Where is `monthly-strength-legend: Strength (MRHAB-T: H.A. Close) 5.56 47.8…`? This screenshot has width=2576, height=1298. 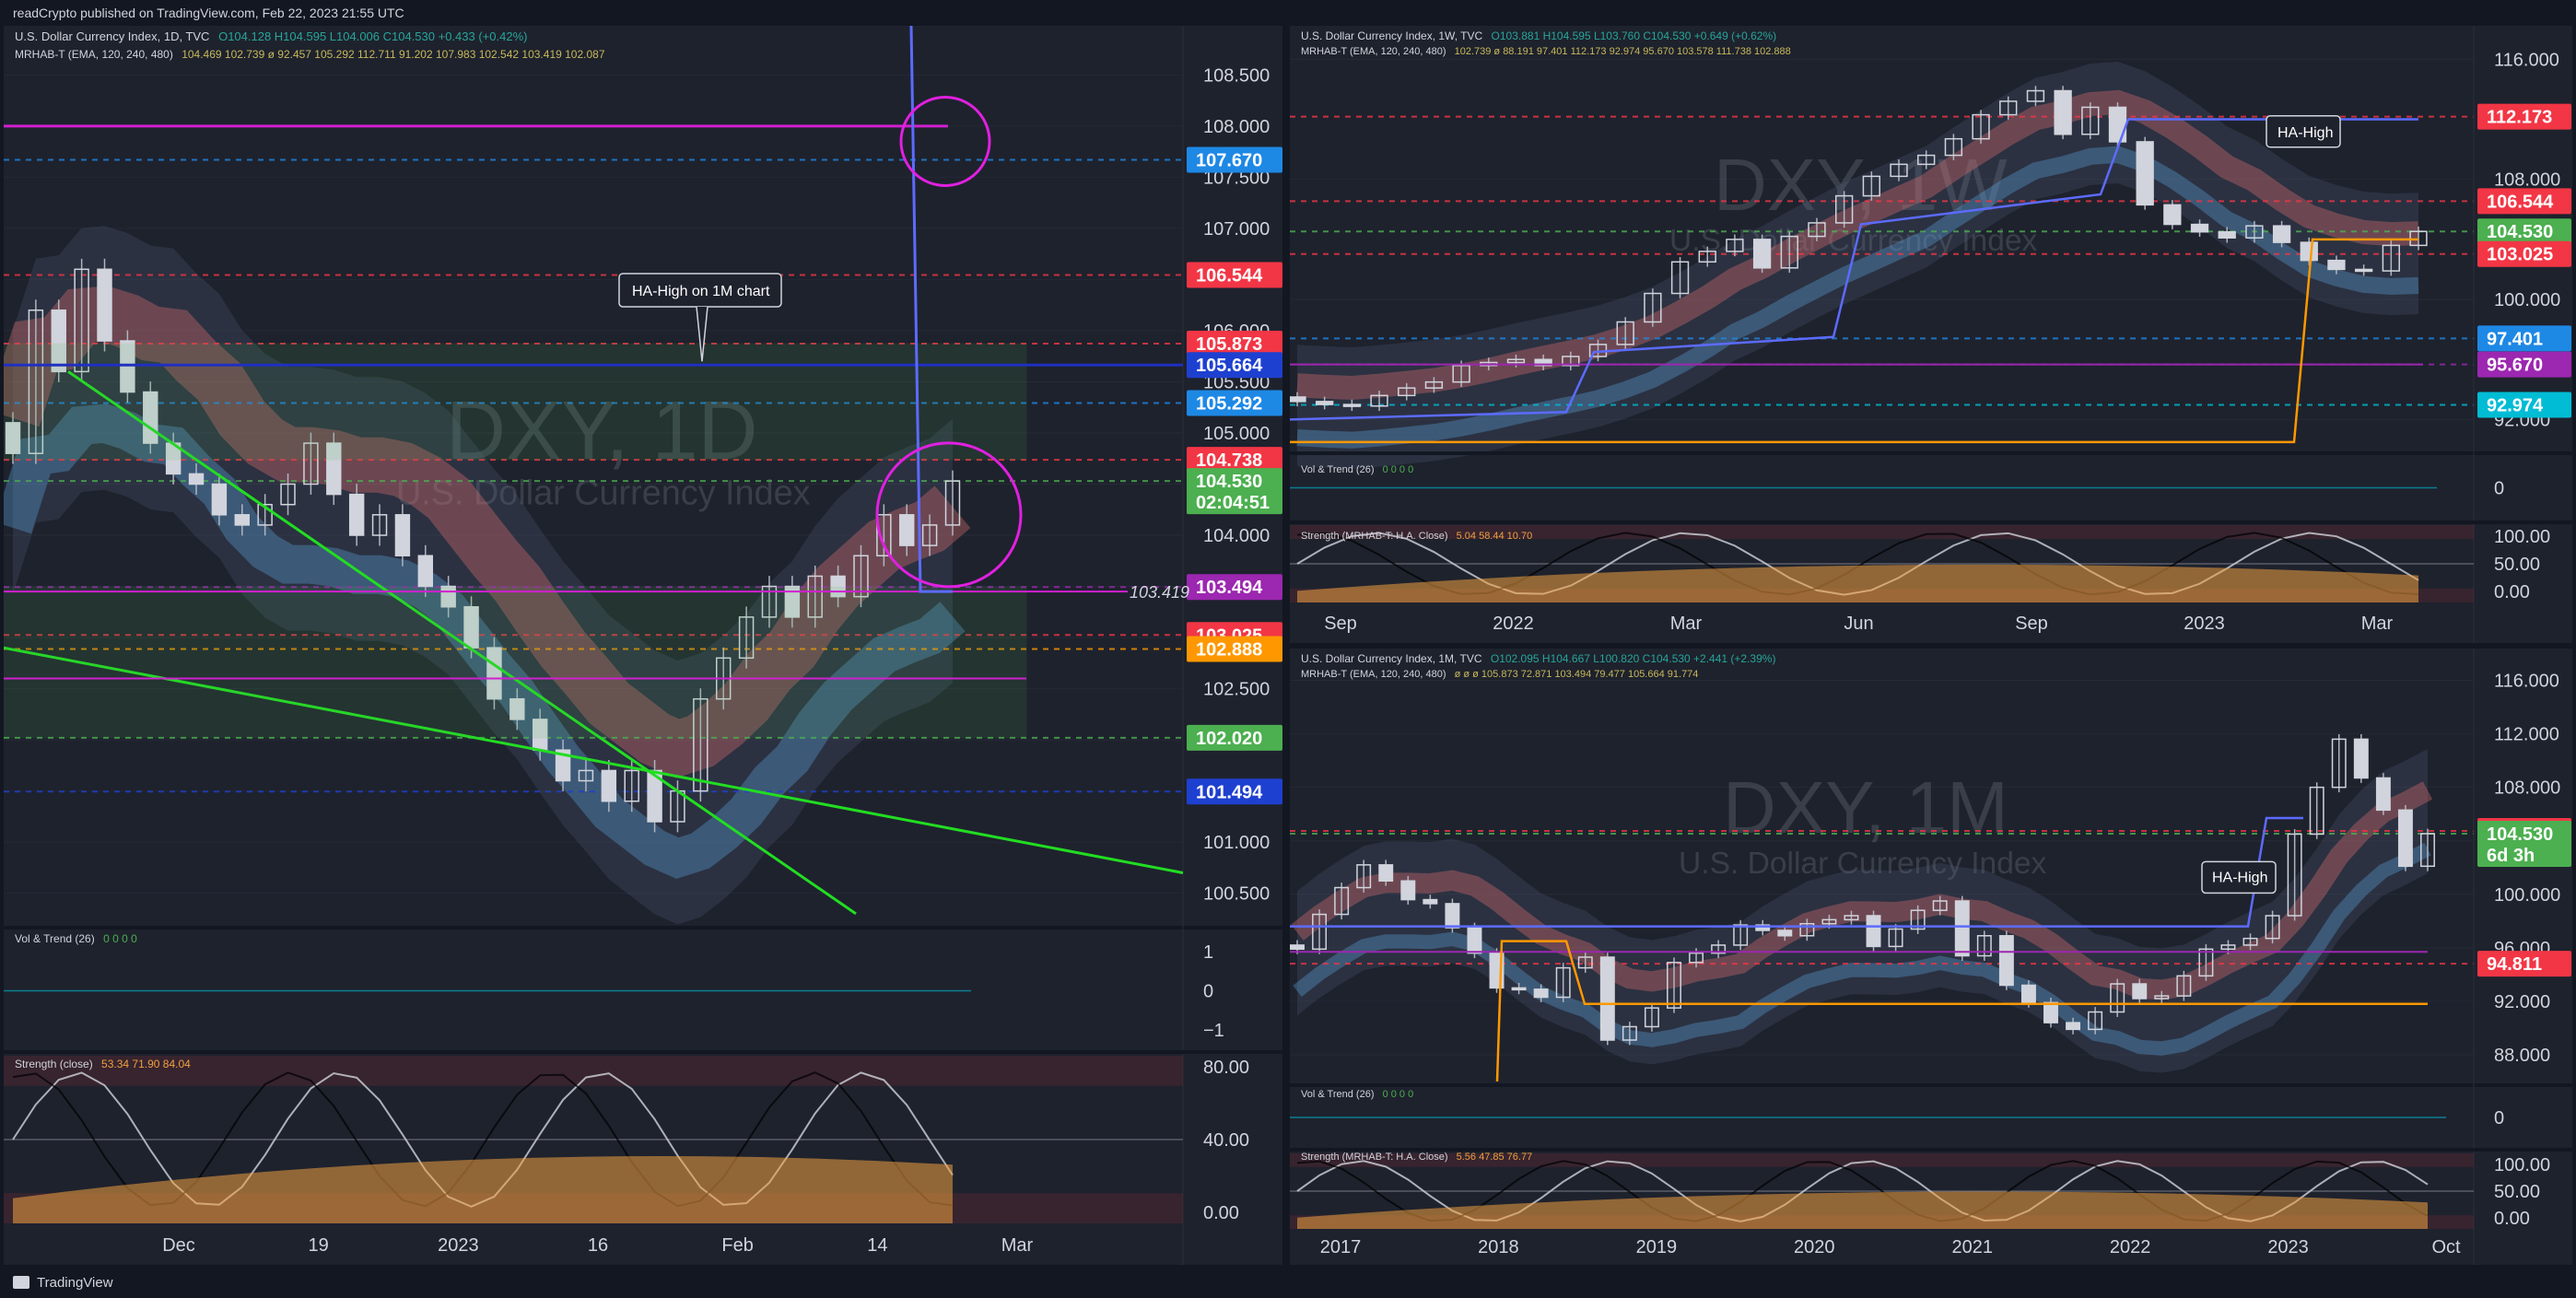 monthly-strength-legend: Strength (MRHAB-T: H.A. Close) 5.56 47.8… is located at coordinates (1416, 1157).